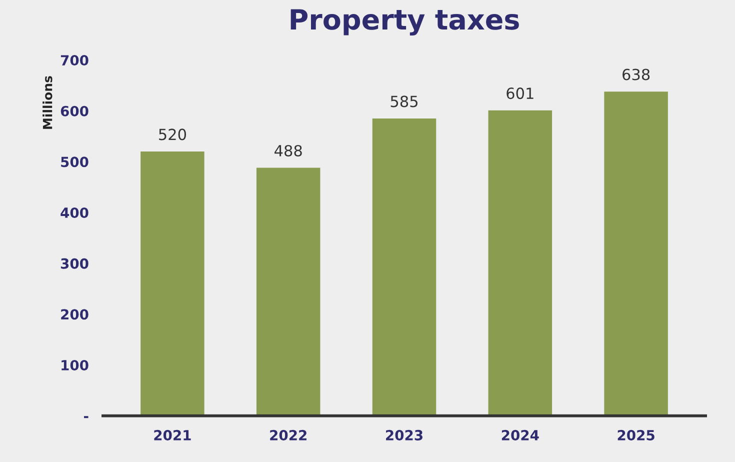 The width and height of the screenshot is (735, 462). Describe the element at coordinates (47, 102) in the screenshot. I see `y-axis-title: Millions` at that location.